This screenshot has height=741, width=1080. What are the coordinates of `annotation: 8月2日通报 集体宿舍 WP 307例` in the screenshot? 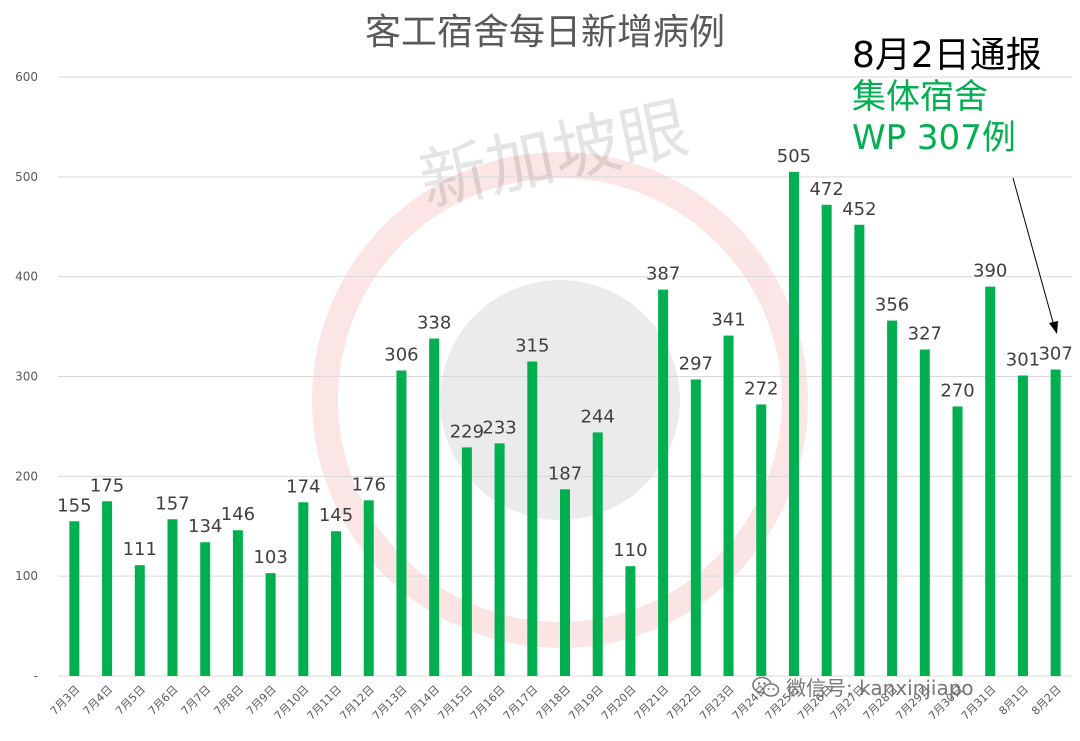 It's located at (947, 96).